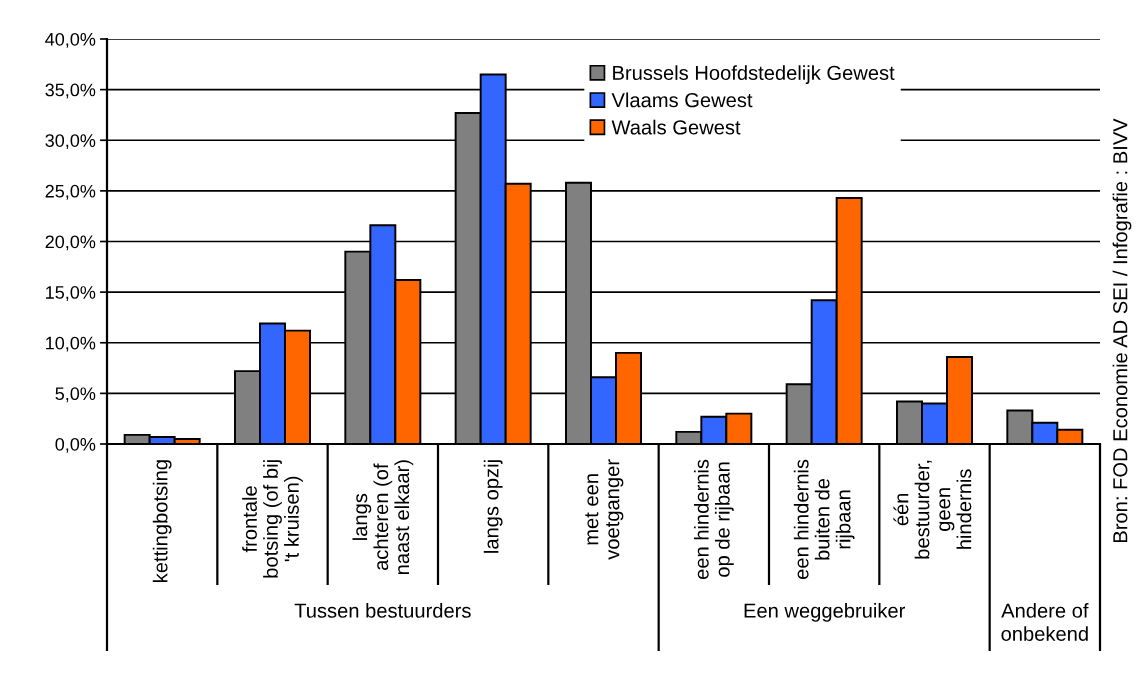  Describe the element at coordinates (682, 100) in the screenshot. I see `legend-label: Vlaams Gewest` at that location.